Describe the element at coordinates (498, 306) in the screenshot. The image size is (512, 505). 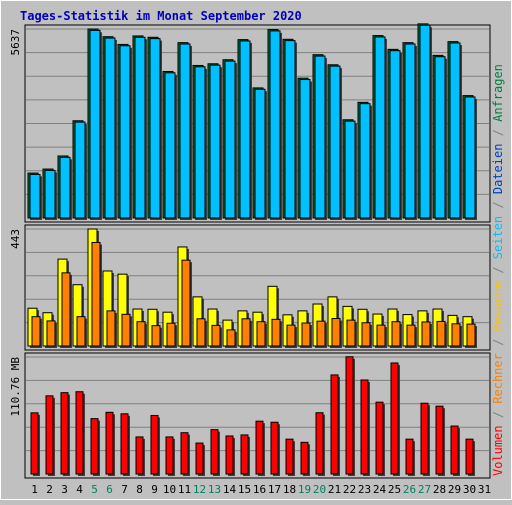
I see `legend-besuche: Besuche` at that location.